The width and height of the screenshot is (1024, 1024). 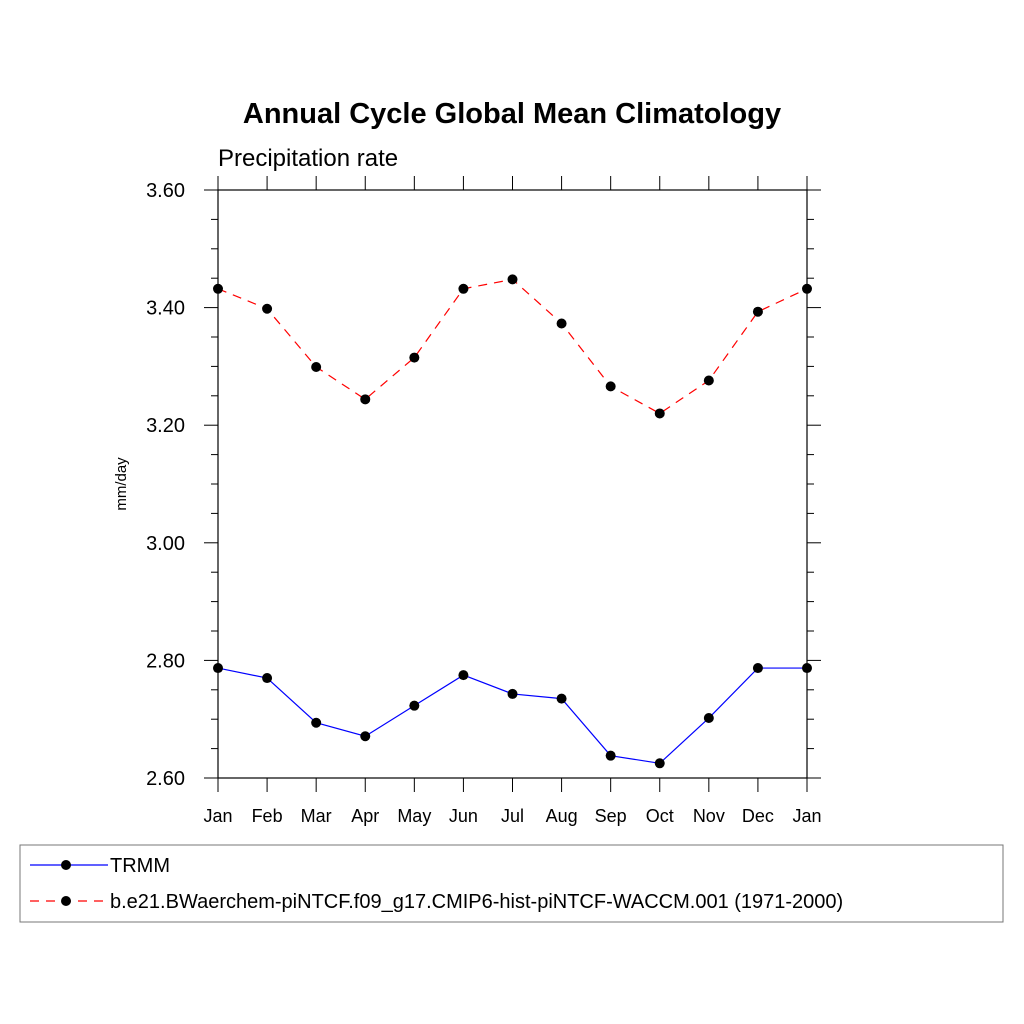 I want to click on legend-marker-model, so click(x=66, y=901).